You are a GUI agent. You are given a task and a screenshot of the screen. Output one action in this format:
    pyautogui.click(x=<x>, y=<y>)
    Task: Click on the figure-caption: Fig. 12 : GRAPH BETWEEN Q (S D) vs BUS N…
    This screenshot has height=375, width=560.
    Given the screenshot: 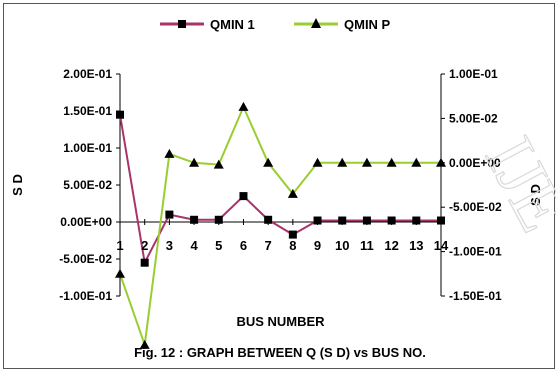 What is the action you would take?
    pyautogui.click(x=280, y=352)
    